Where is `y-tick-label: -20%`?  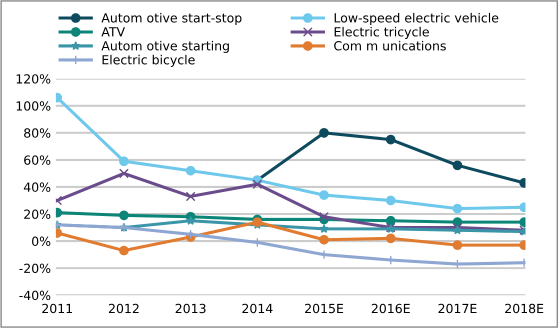 y-tick-label: -20% is located at coordinates (34, 269).